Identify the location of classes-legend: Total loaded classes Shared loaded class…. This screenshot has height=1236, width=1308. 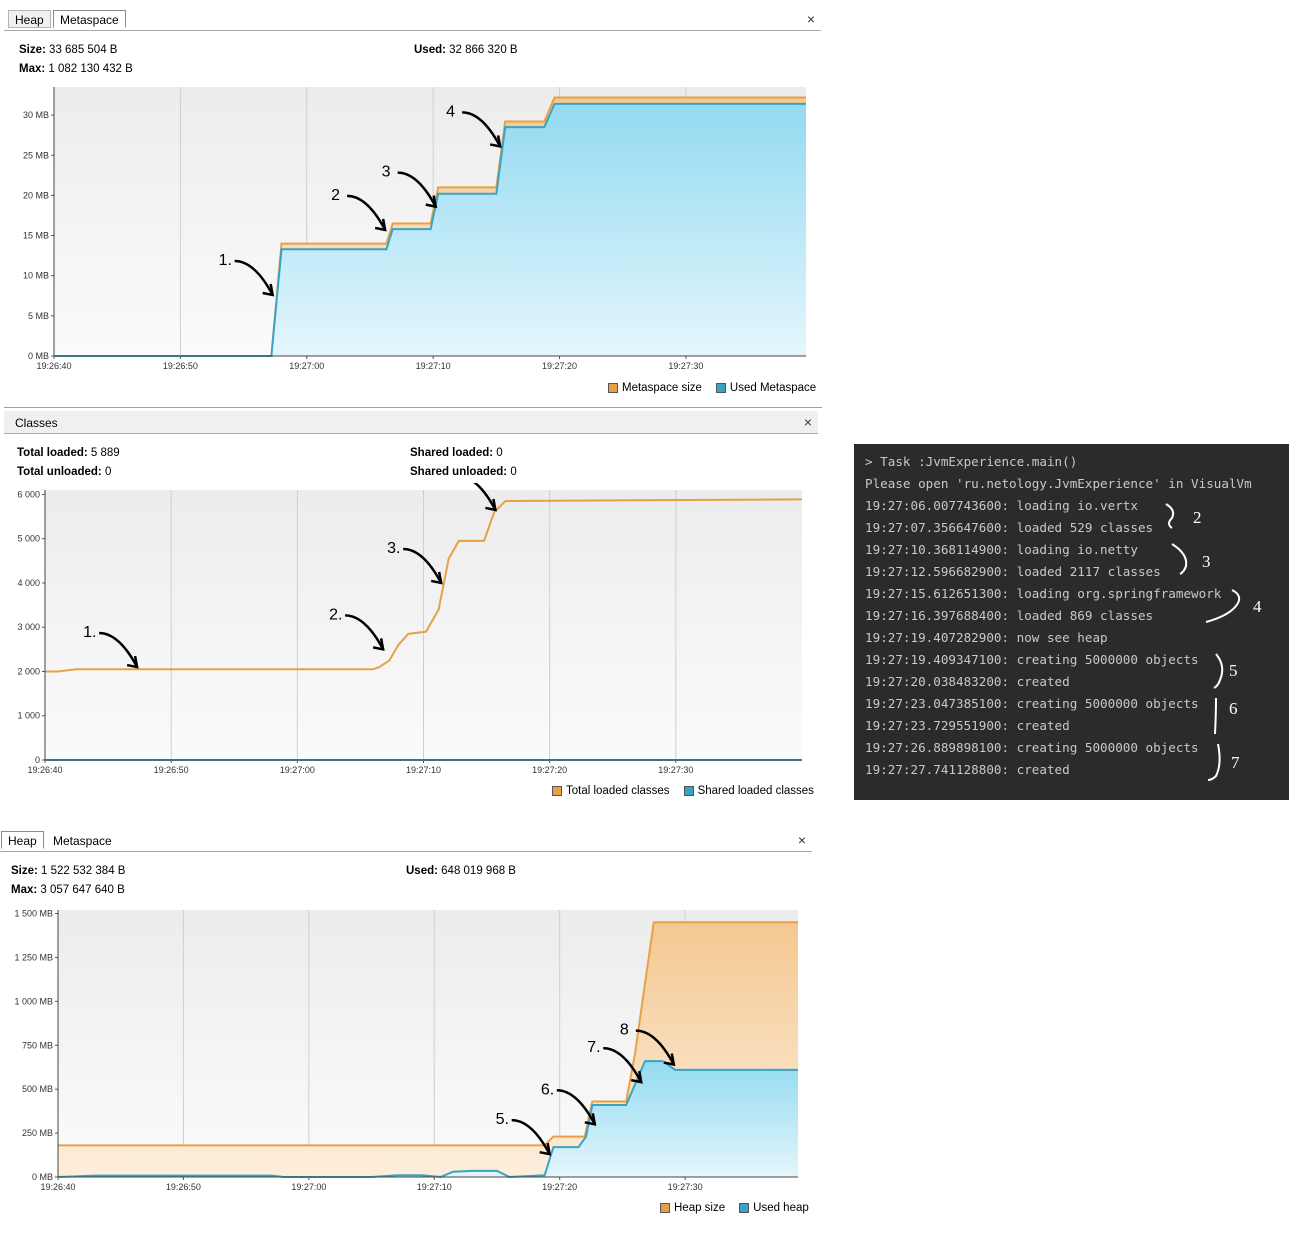
(683, 791).